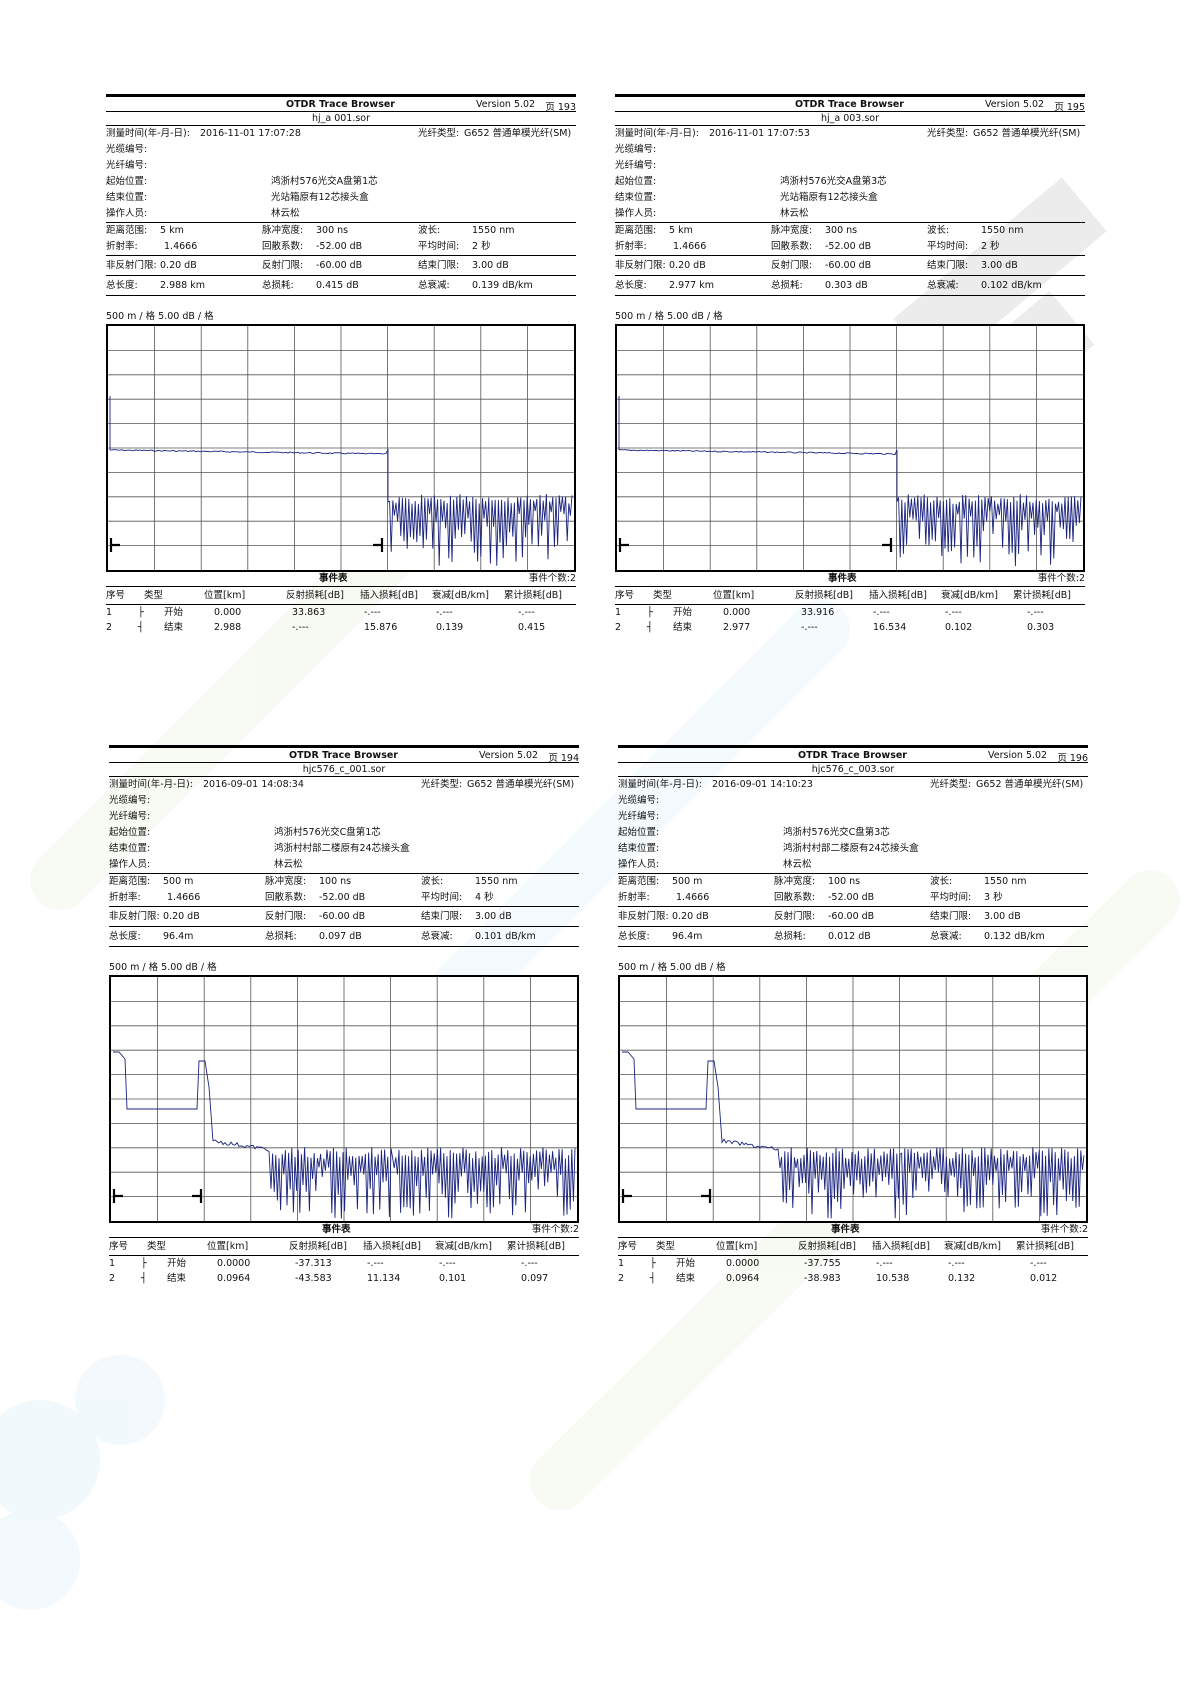  Describe the element at coordinates (743, 1278) in the screenshot. I see `cell-pos: 0.0964` at that location.